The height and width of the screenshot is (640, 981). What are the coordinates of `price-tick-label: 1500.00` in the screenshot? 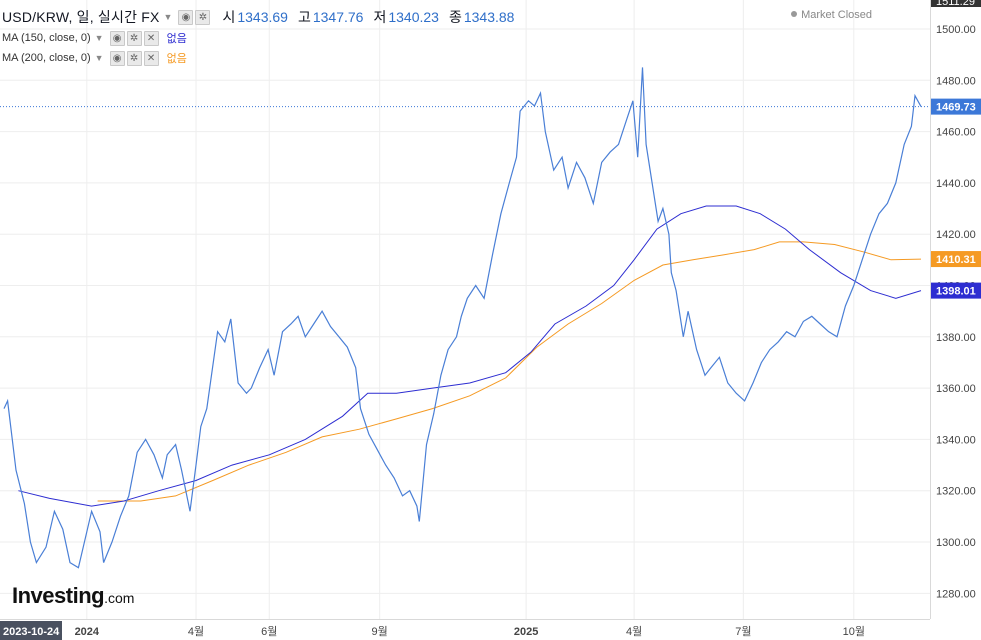 It's located at (956, 30).